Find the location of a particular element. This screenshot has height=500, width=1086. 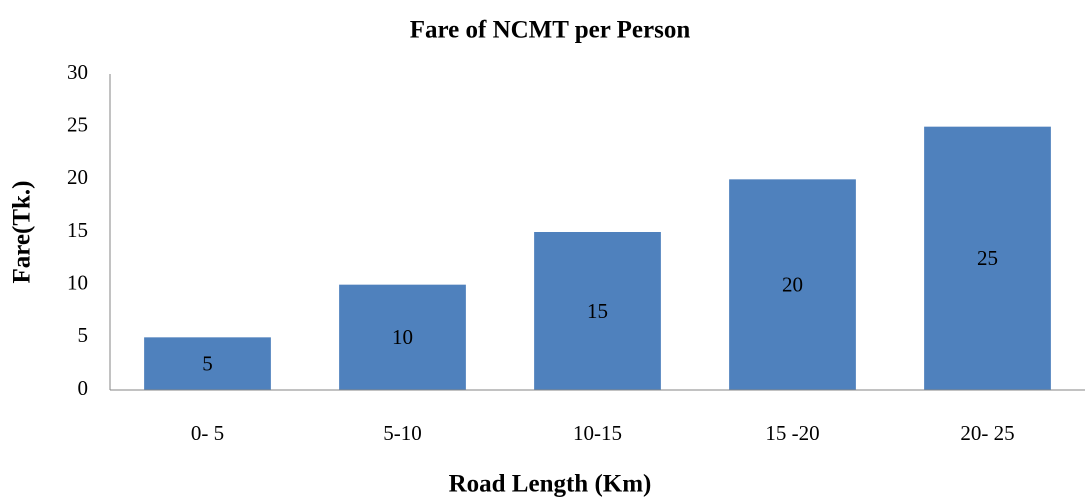

y-tick-label: 0 is located at coordinates (83, 388).